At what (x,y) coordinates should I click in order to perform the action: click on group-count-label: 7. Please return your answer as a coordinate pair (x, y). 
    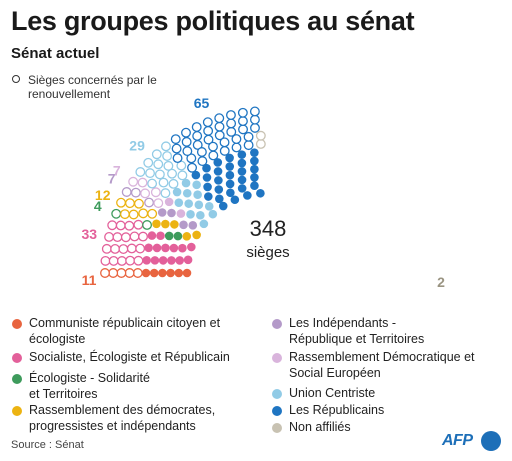
    Looking at the image, I should click on (117, 170).